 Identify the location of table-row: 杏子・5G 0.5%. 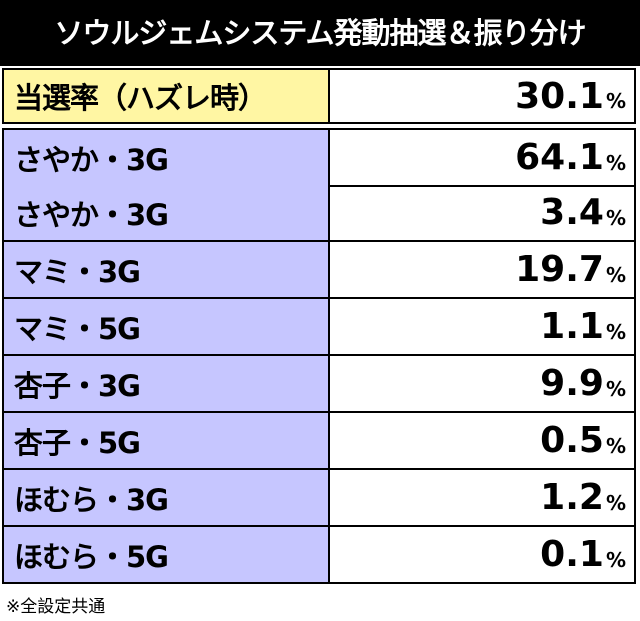
(319, 441).